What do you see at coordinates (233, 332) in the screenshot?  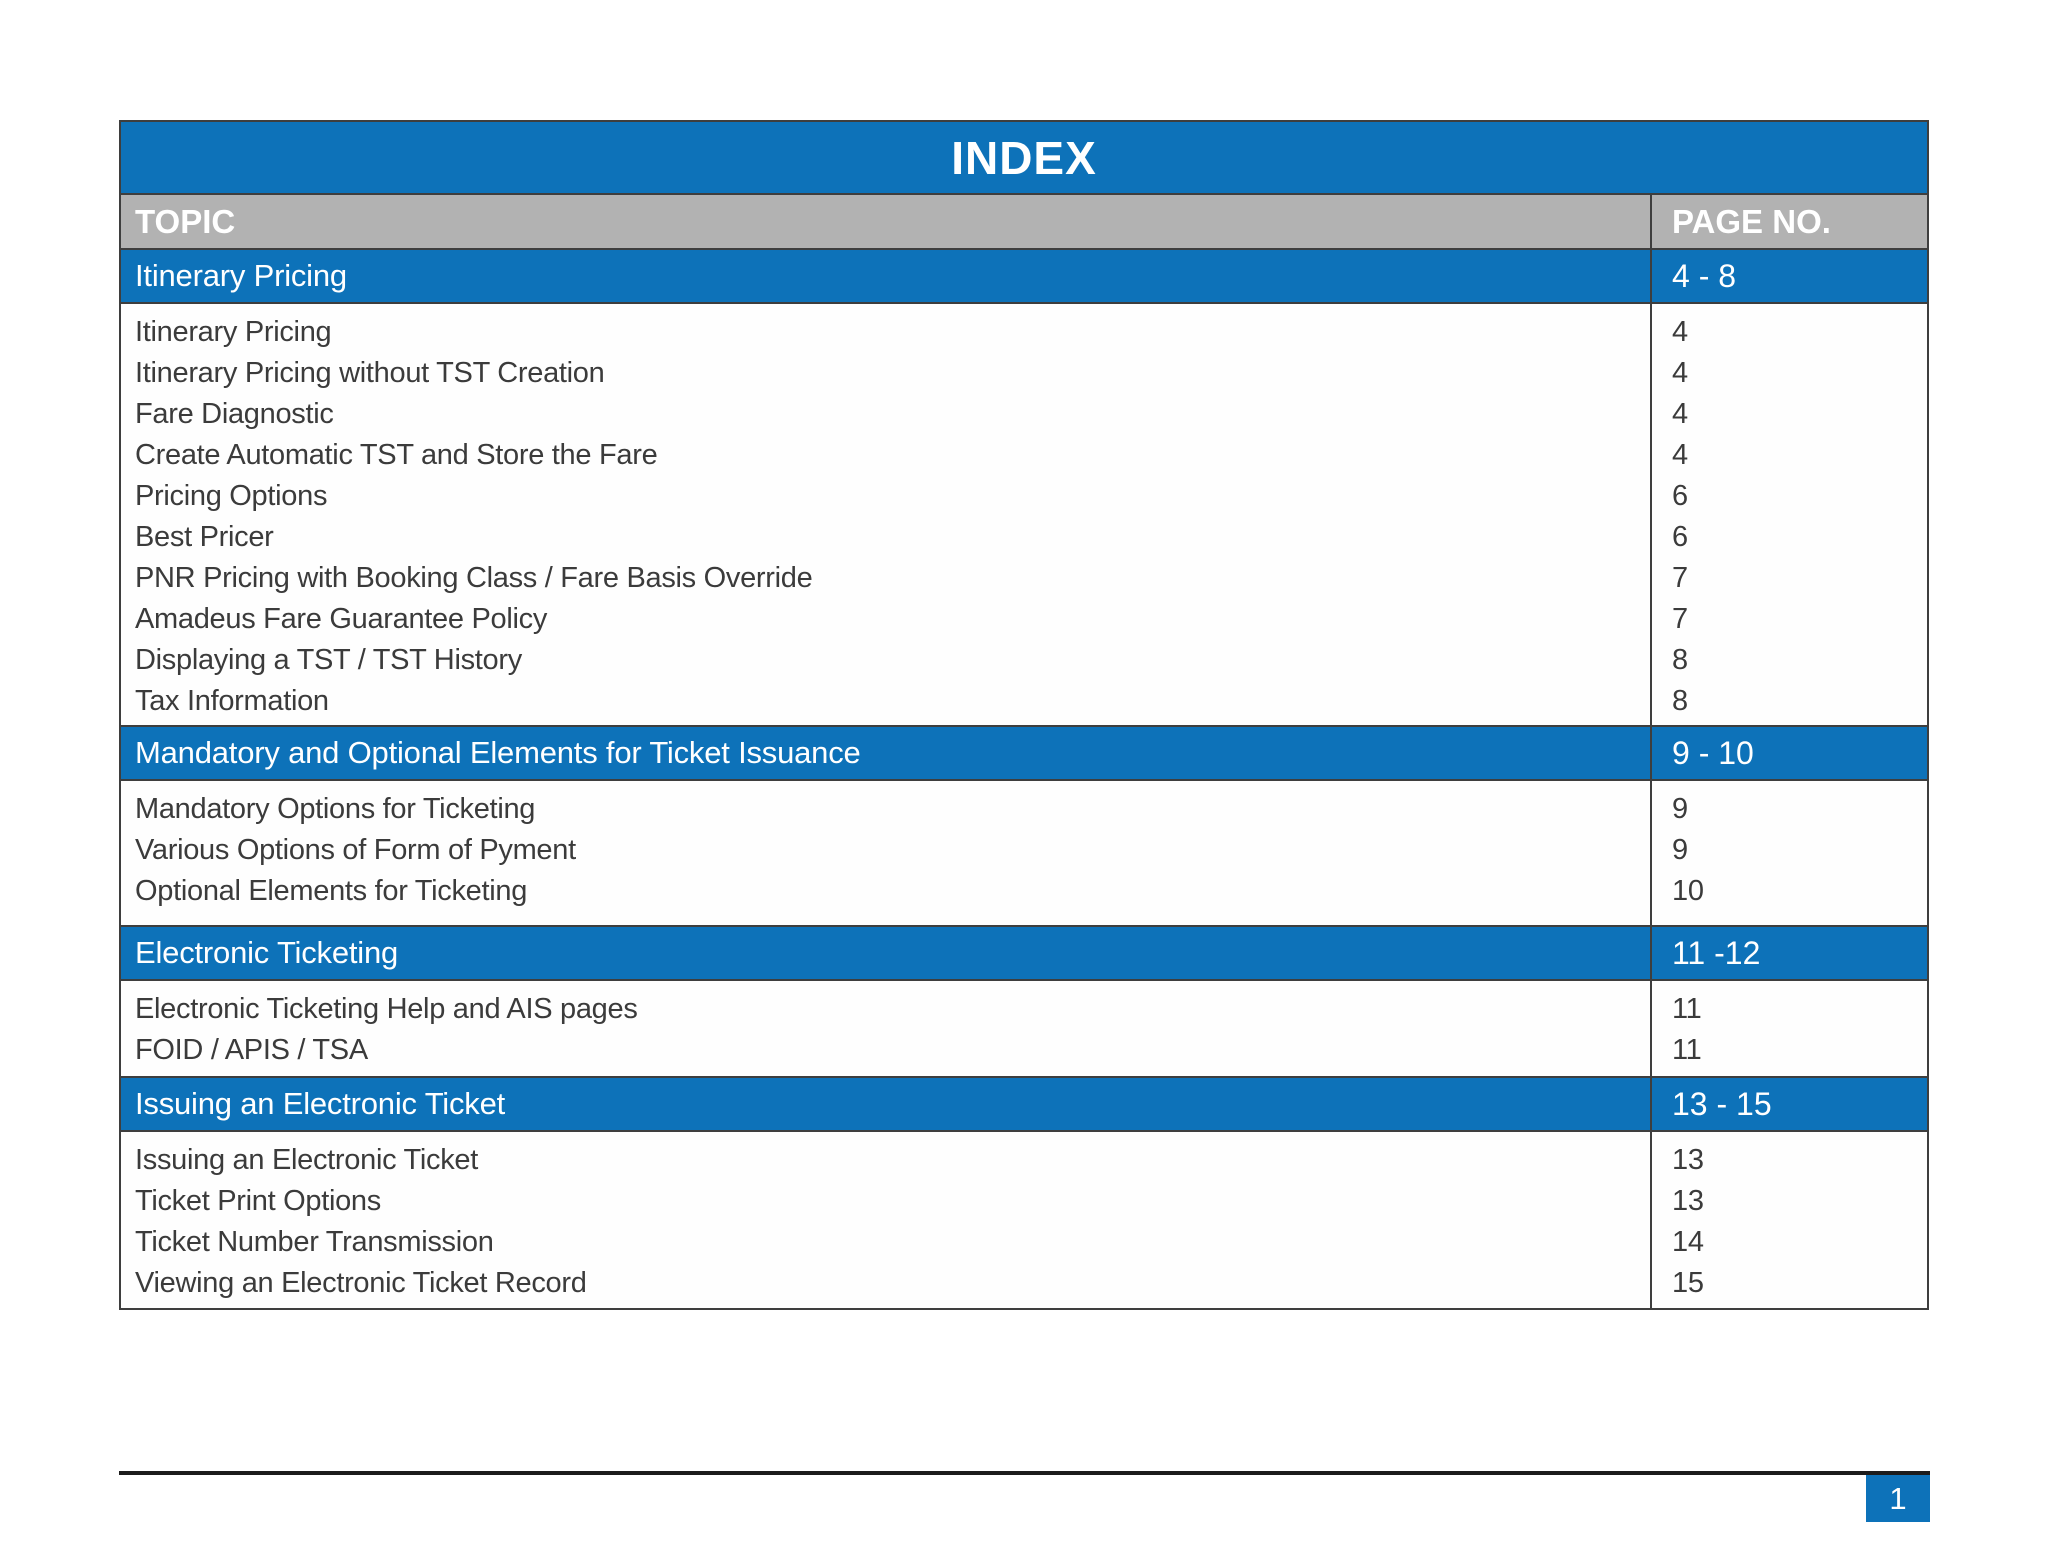 I see `topic-item: Itinerary Pricing` at bounding box center [233, 332].